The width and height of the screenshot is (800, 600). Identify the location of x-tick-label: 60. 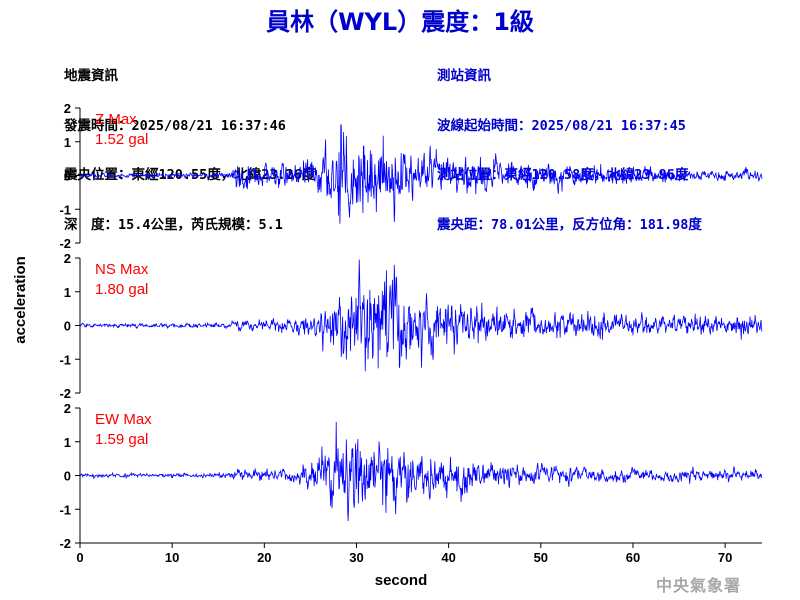
(633, 557).